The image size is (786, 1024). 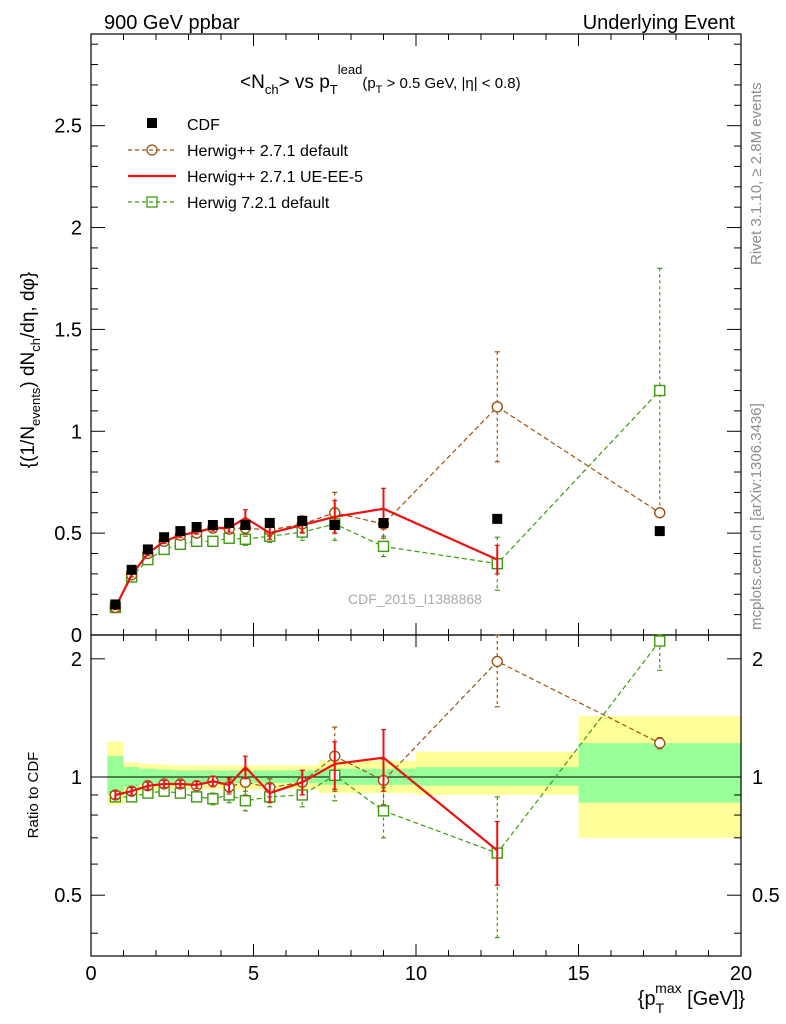 What do you see at coordinates (76, 636) in the screenshot?
I see `y-tick-label: 0` at bounding box center [76, 636].